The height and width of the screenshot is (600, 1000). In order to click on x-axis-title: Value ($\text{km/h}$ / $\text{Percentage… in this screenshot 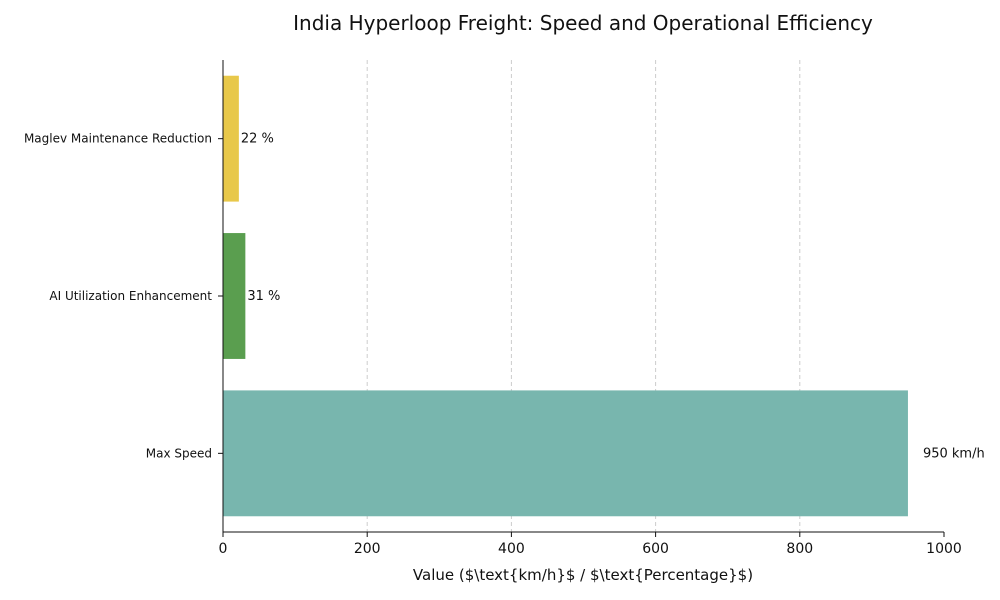, I will do `click(583, 575)`.